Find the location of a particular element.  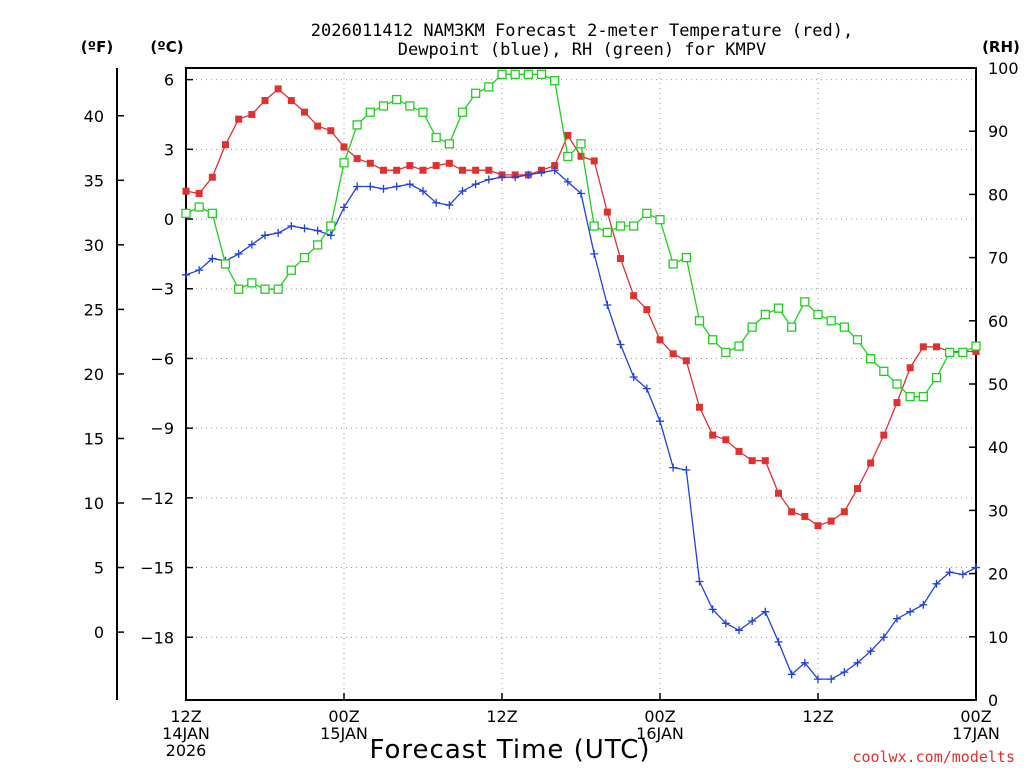

fahrenheit-unit-label: (ºF) is located at coordinates (97, 47).